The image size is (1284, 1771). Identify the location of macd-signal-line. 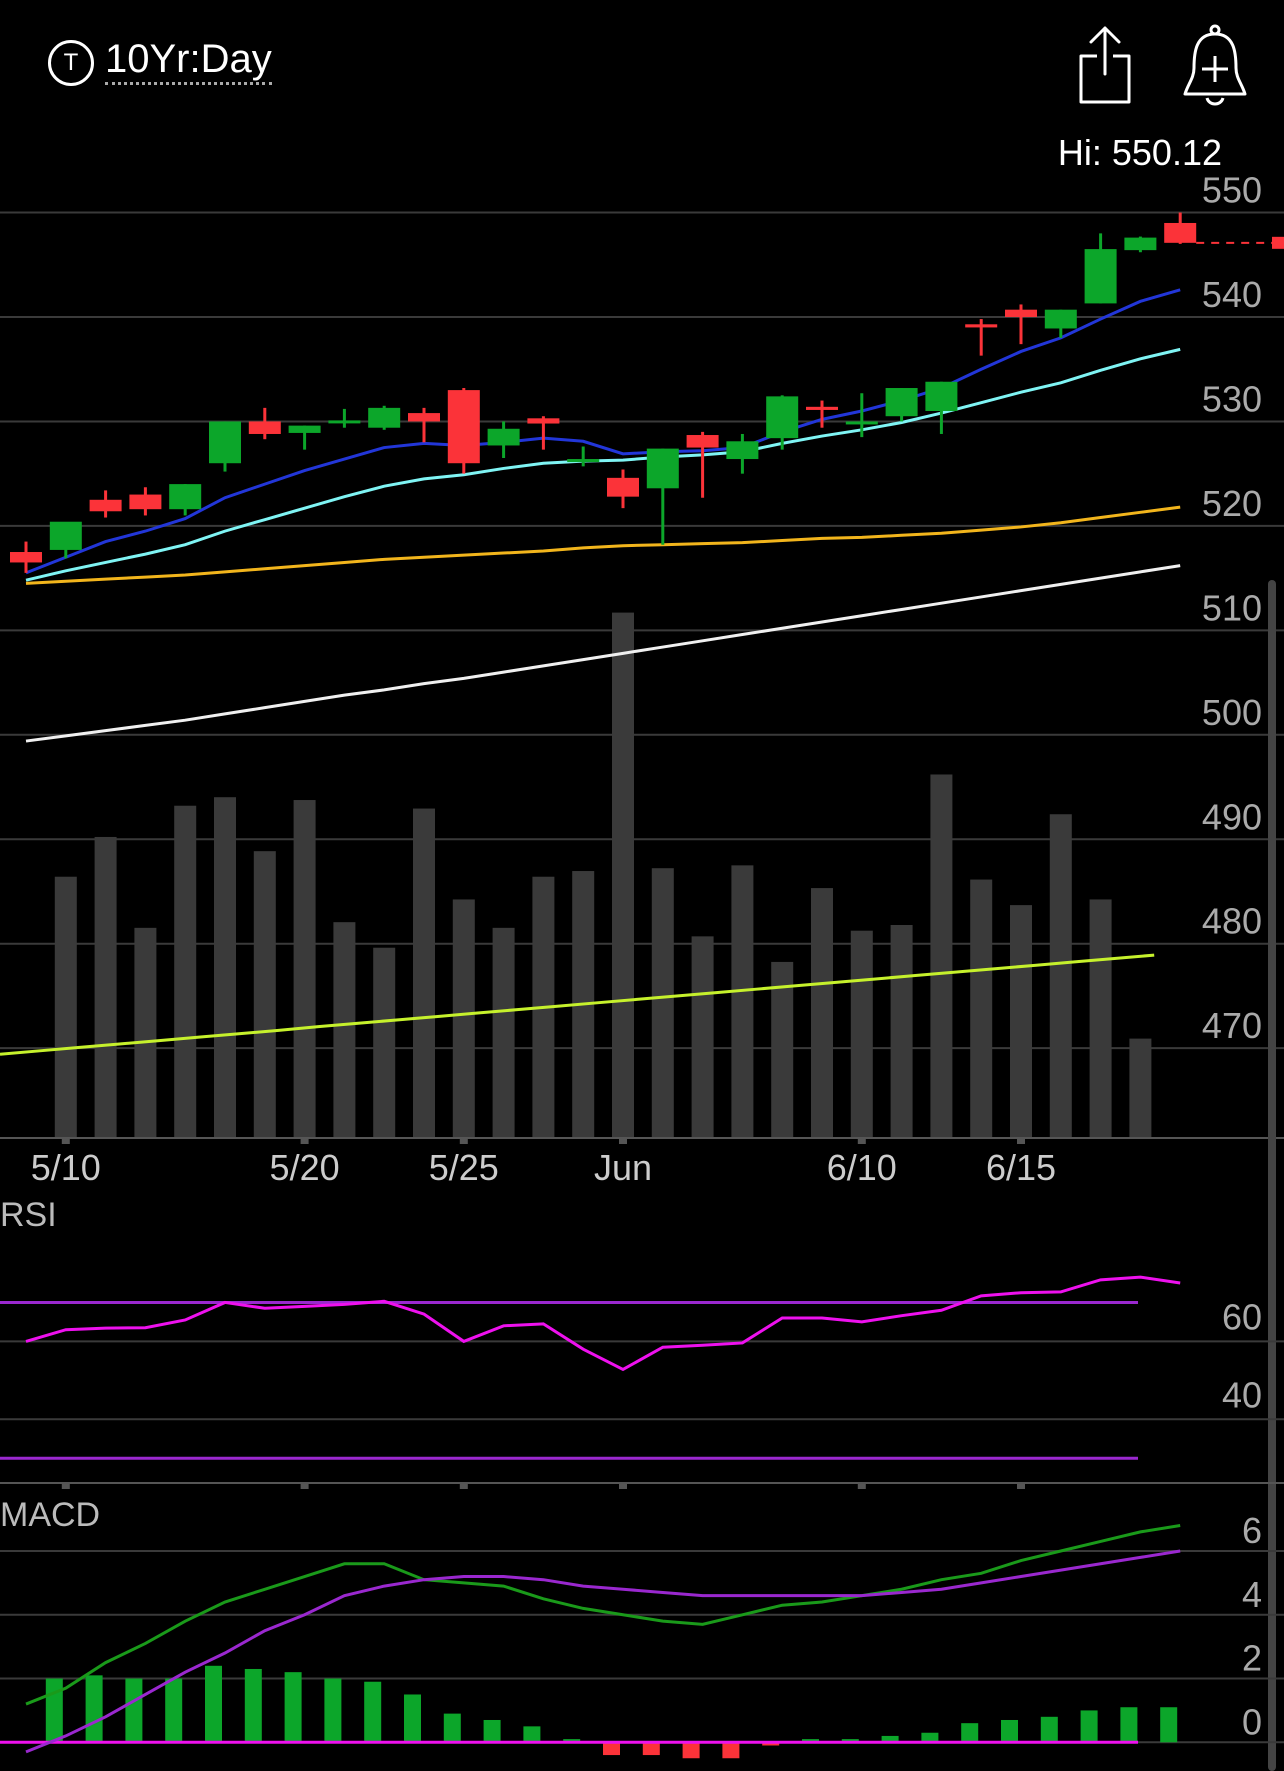
(603, 1651).